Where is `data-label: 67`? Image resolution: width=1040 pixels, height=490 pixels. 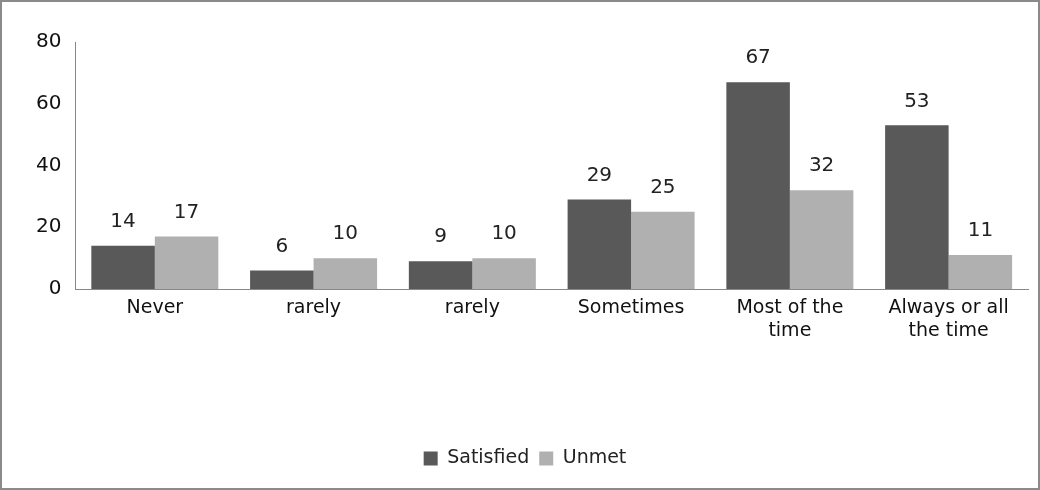 data-label: 67 is located at coordinates (758, 56).